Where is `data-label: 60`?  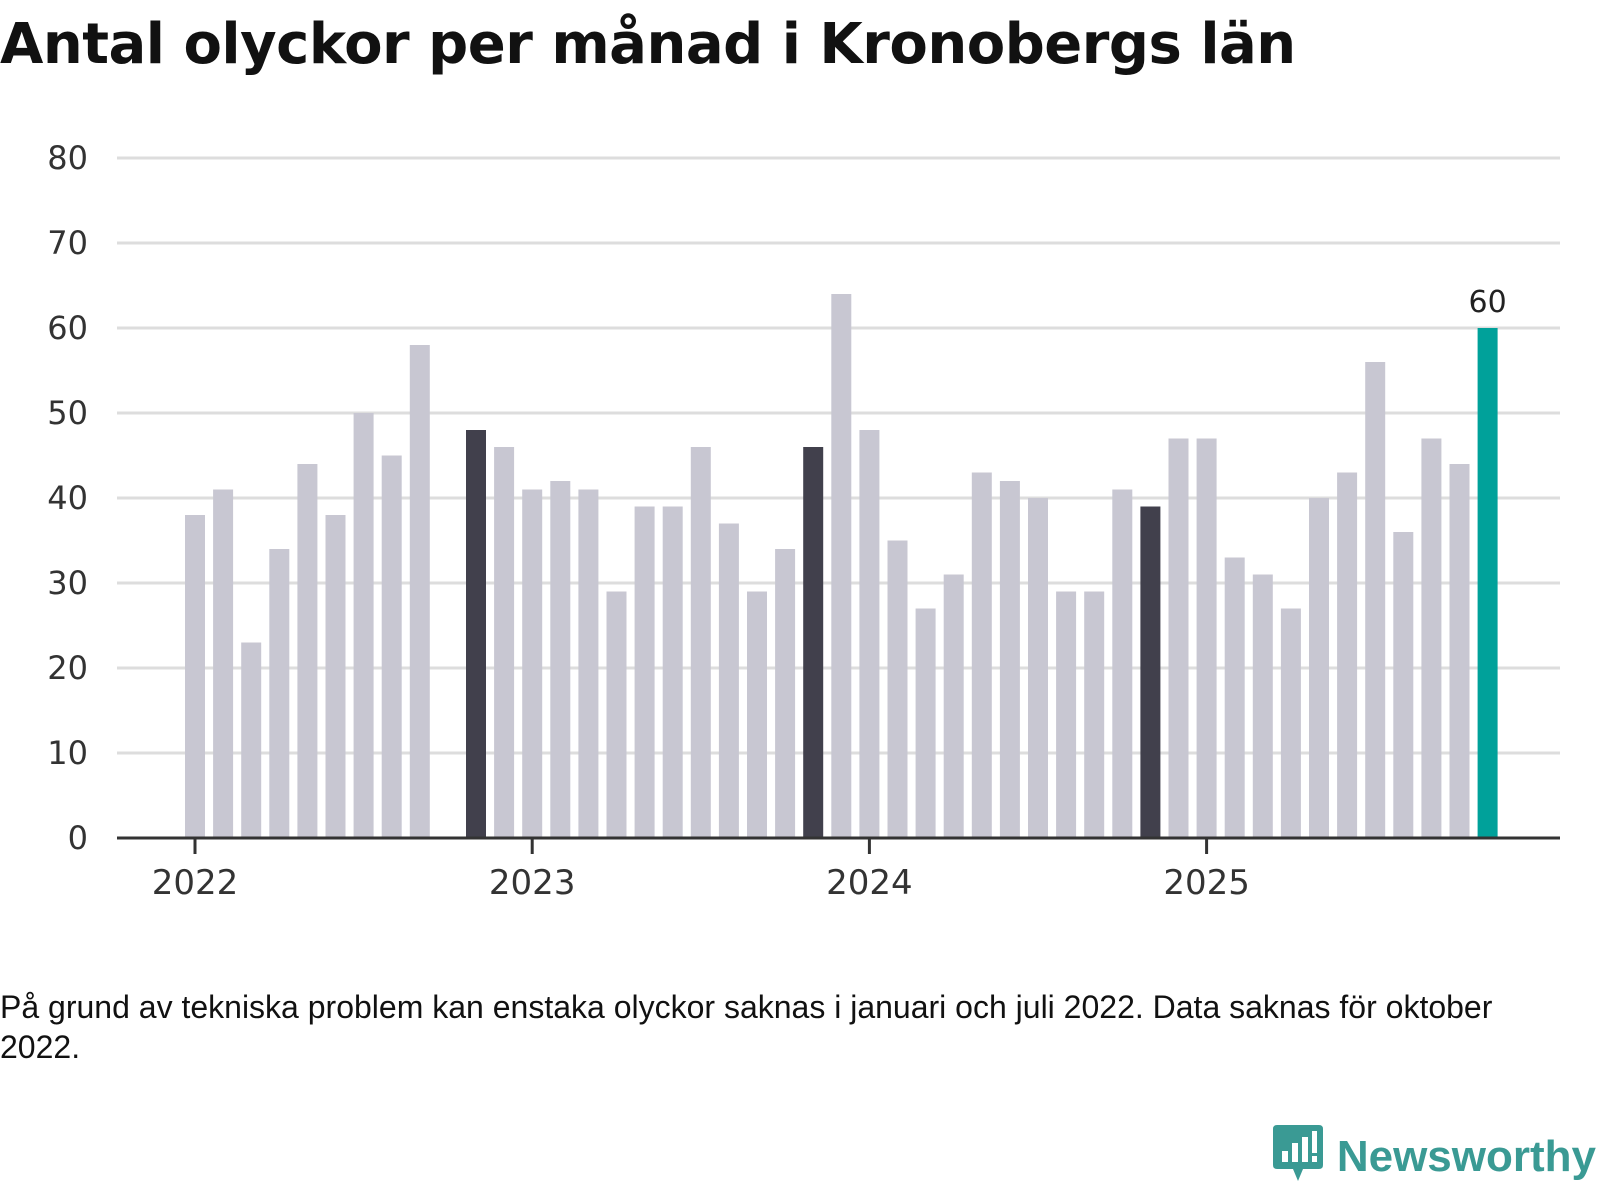 data-label: 60 is located at coordinates (1488, 302).